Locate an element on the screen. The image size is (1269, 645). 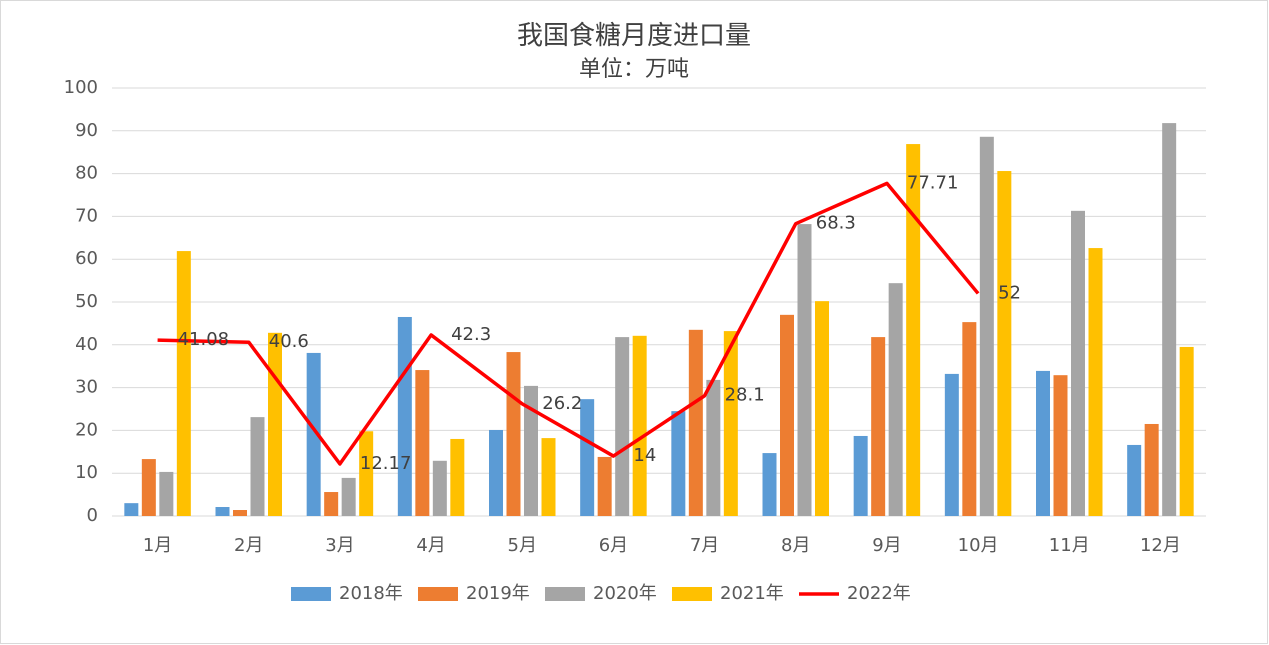
y-tick-label: 90 is located at coordinates (86, 130).